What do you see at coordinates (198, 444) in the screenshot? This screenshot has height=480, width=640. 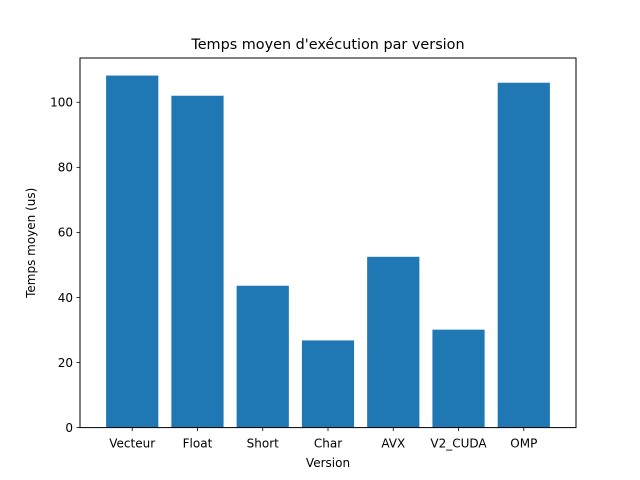 I see `x-tick-label: Float` at bounding box center [198, 444].